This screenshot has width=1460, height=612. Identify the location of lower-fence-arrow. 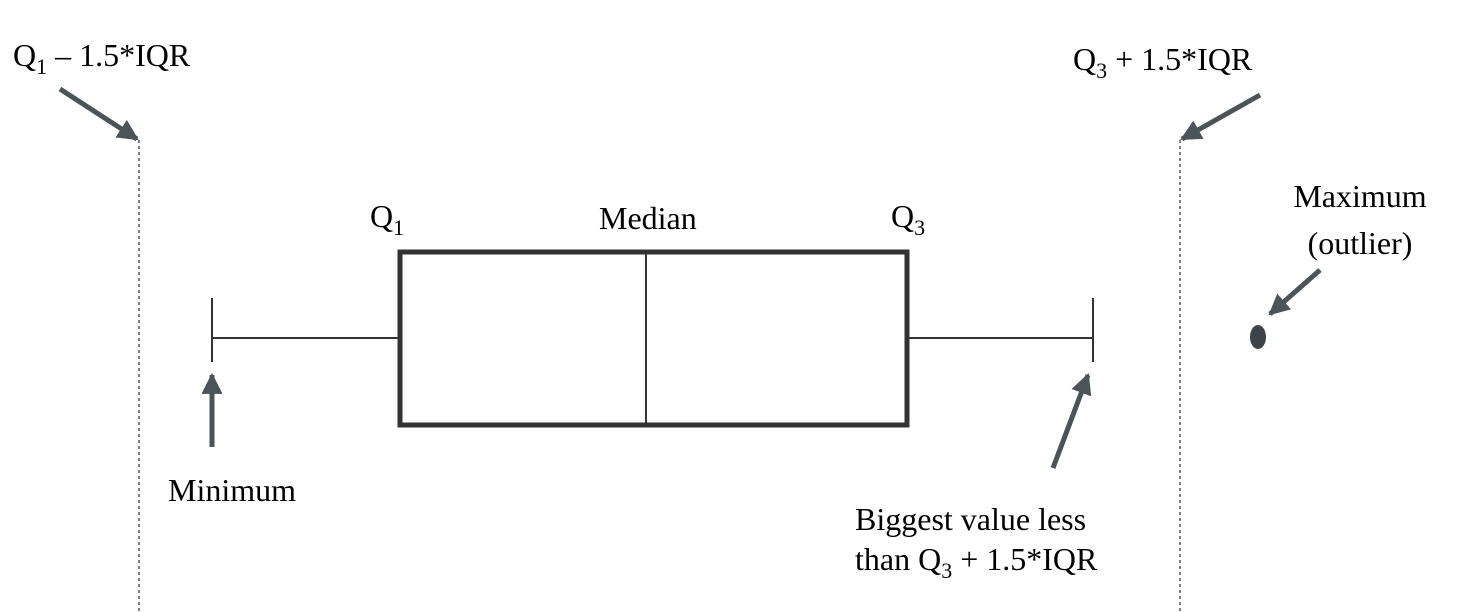
(98, 114).